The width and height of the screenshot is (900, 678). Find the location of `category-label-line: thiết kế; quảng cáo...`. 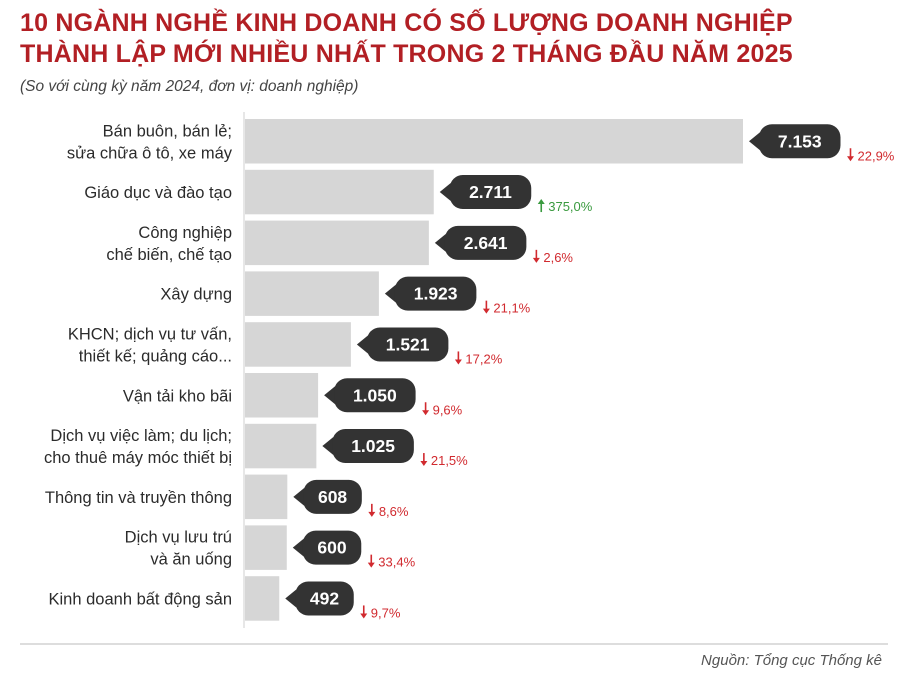

category-label-line: thiết kế; quảng cáo... is located at coordinates (155, 356).